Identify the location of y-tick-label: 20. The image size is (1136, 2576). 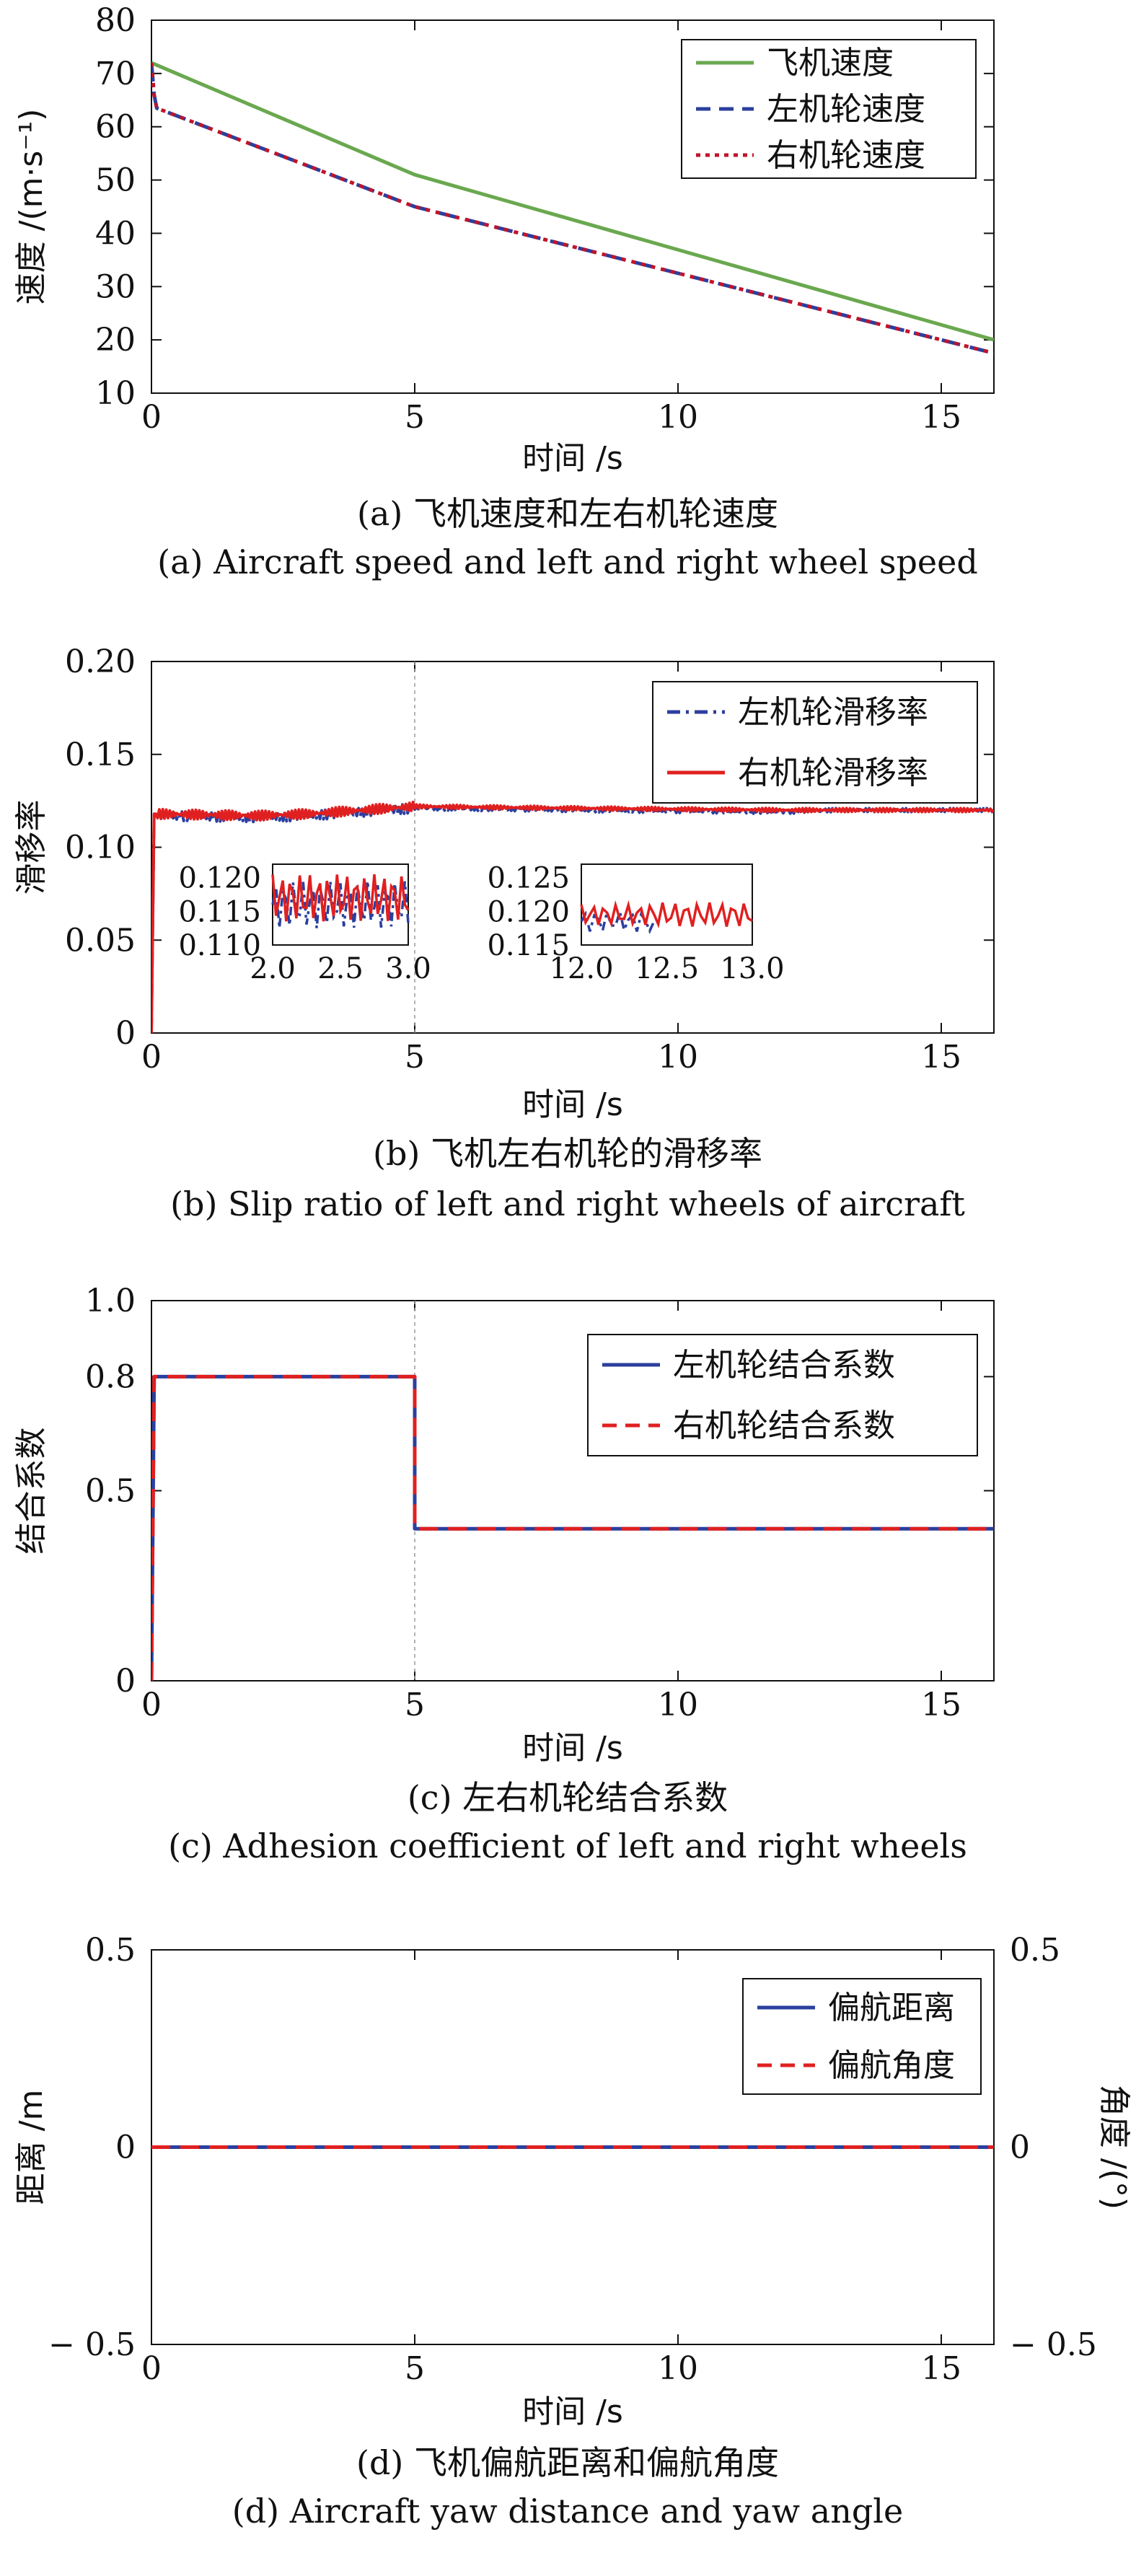
(116, 340).